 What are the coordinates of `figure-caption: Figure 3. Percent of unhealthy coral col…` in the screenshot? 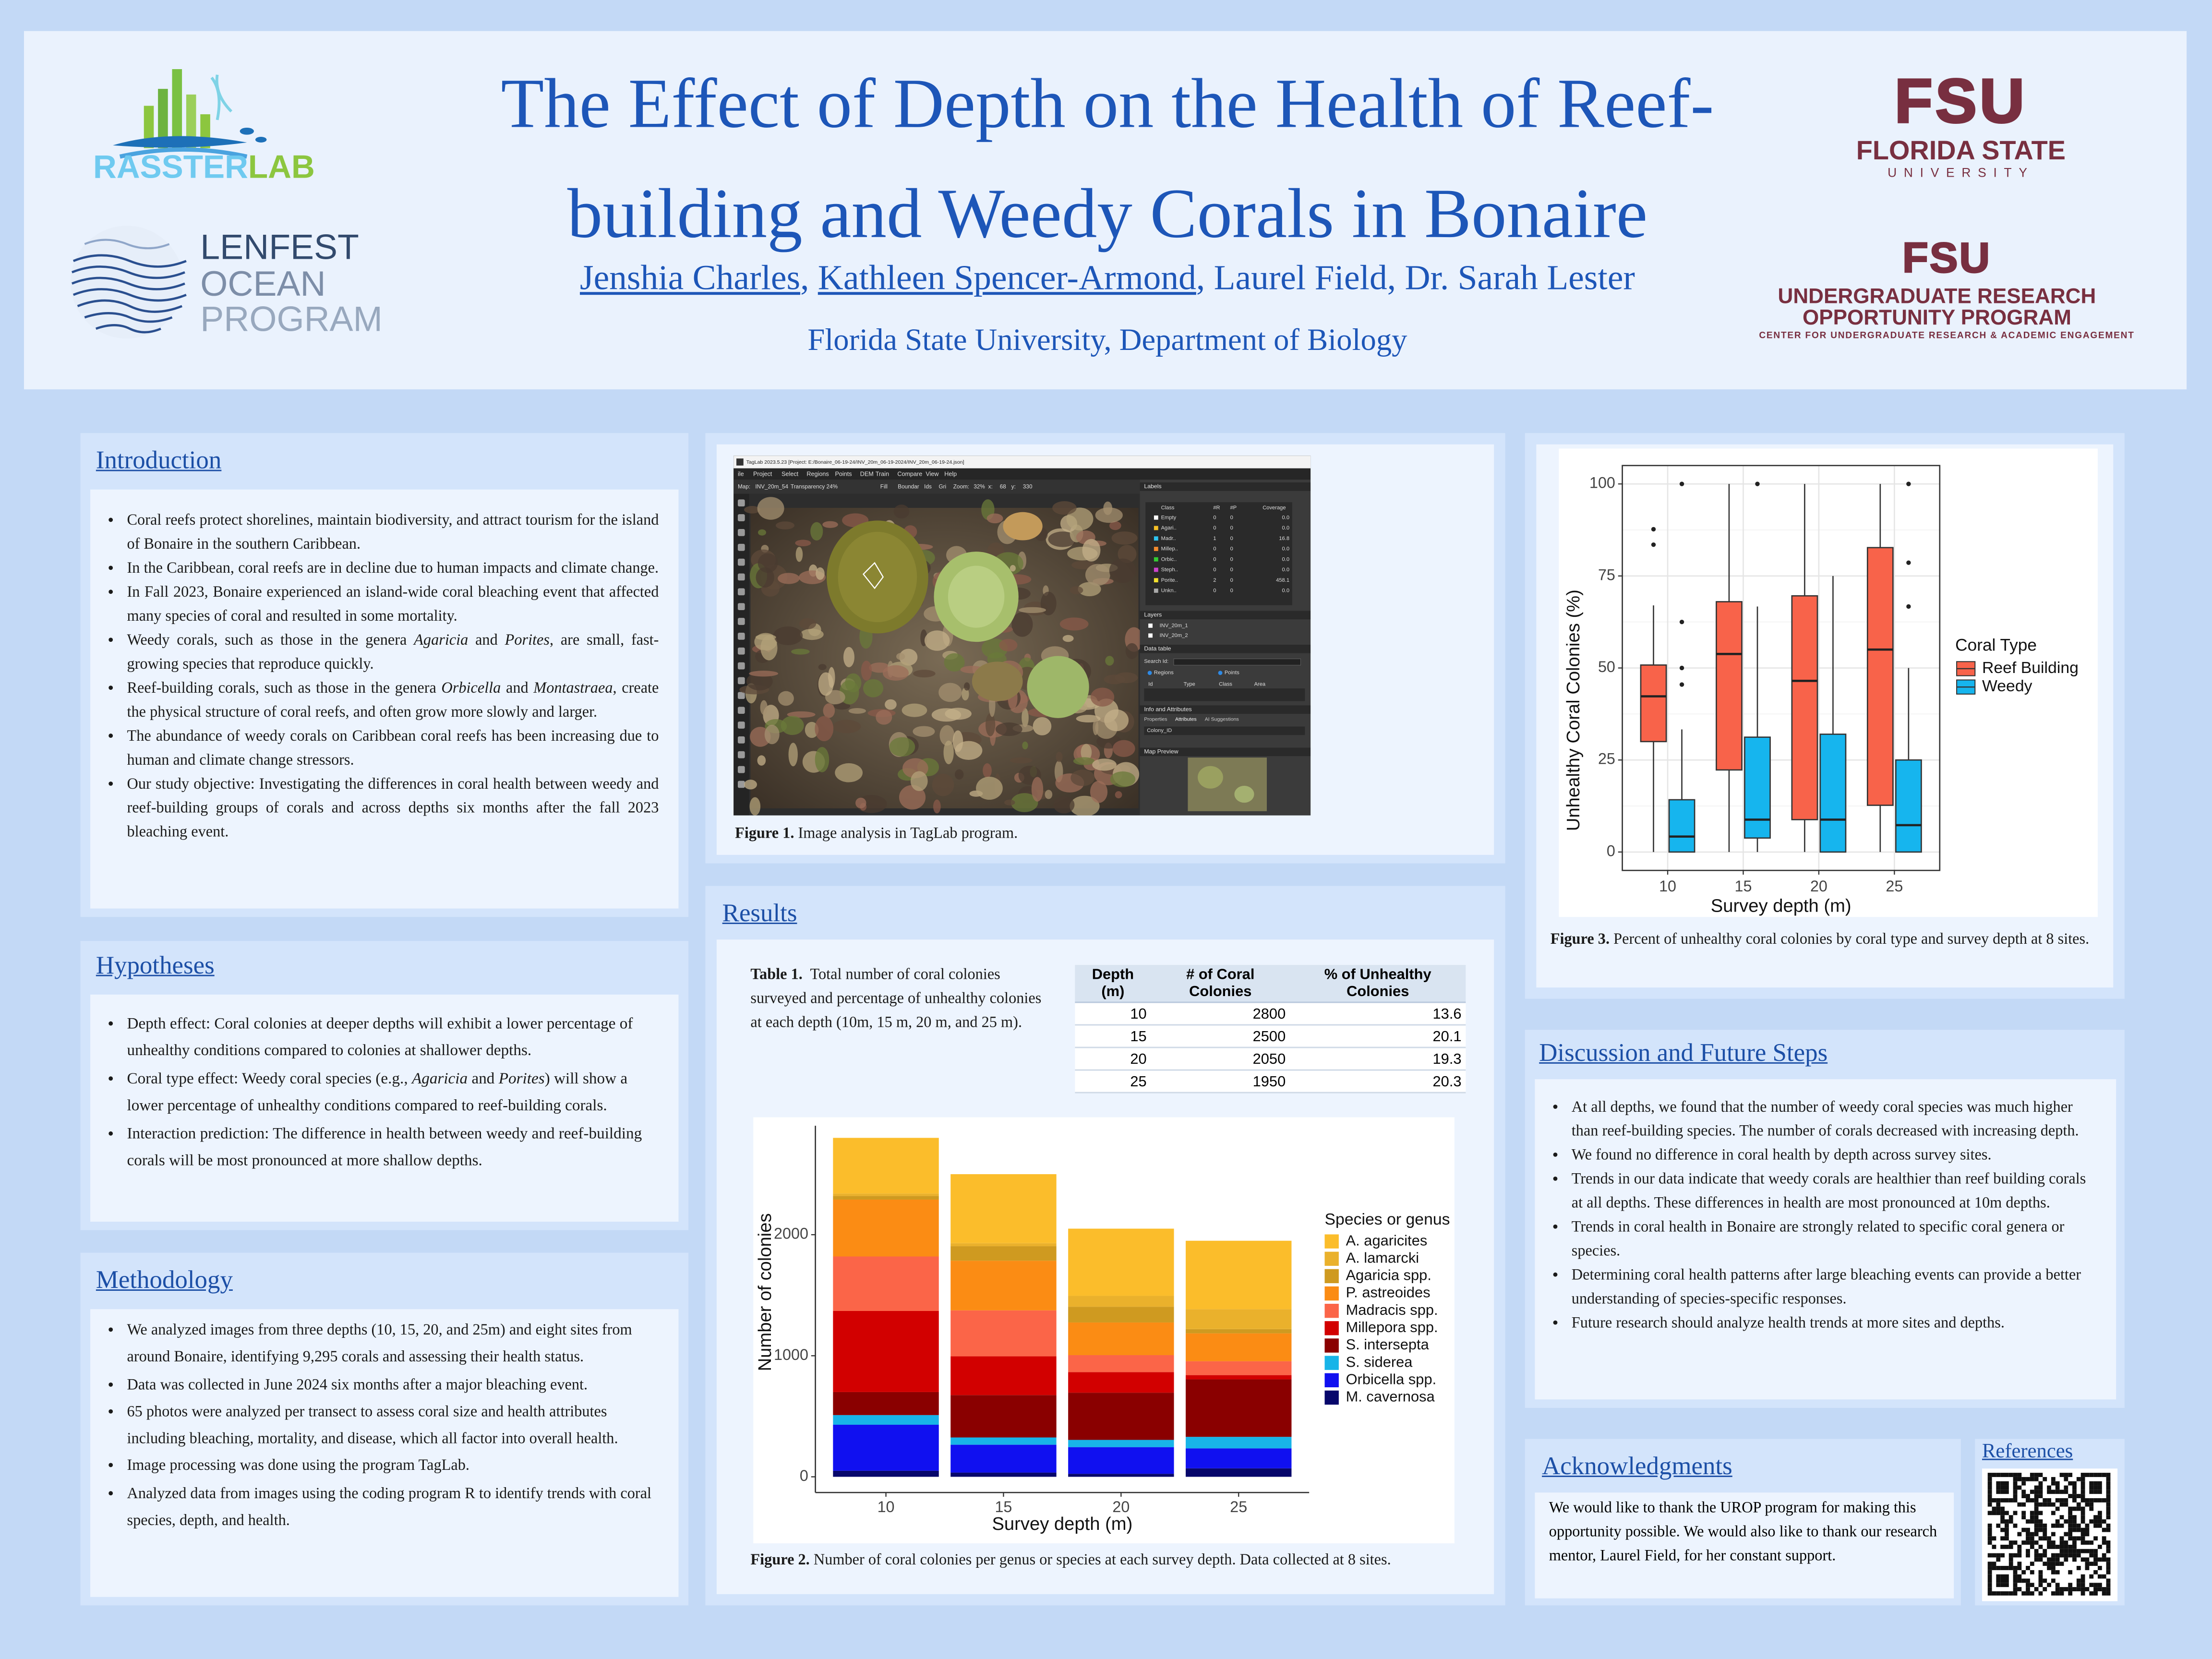 It's located at (1826, 940).